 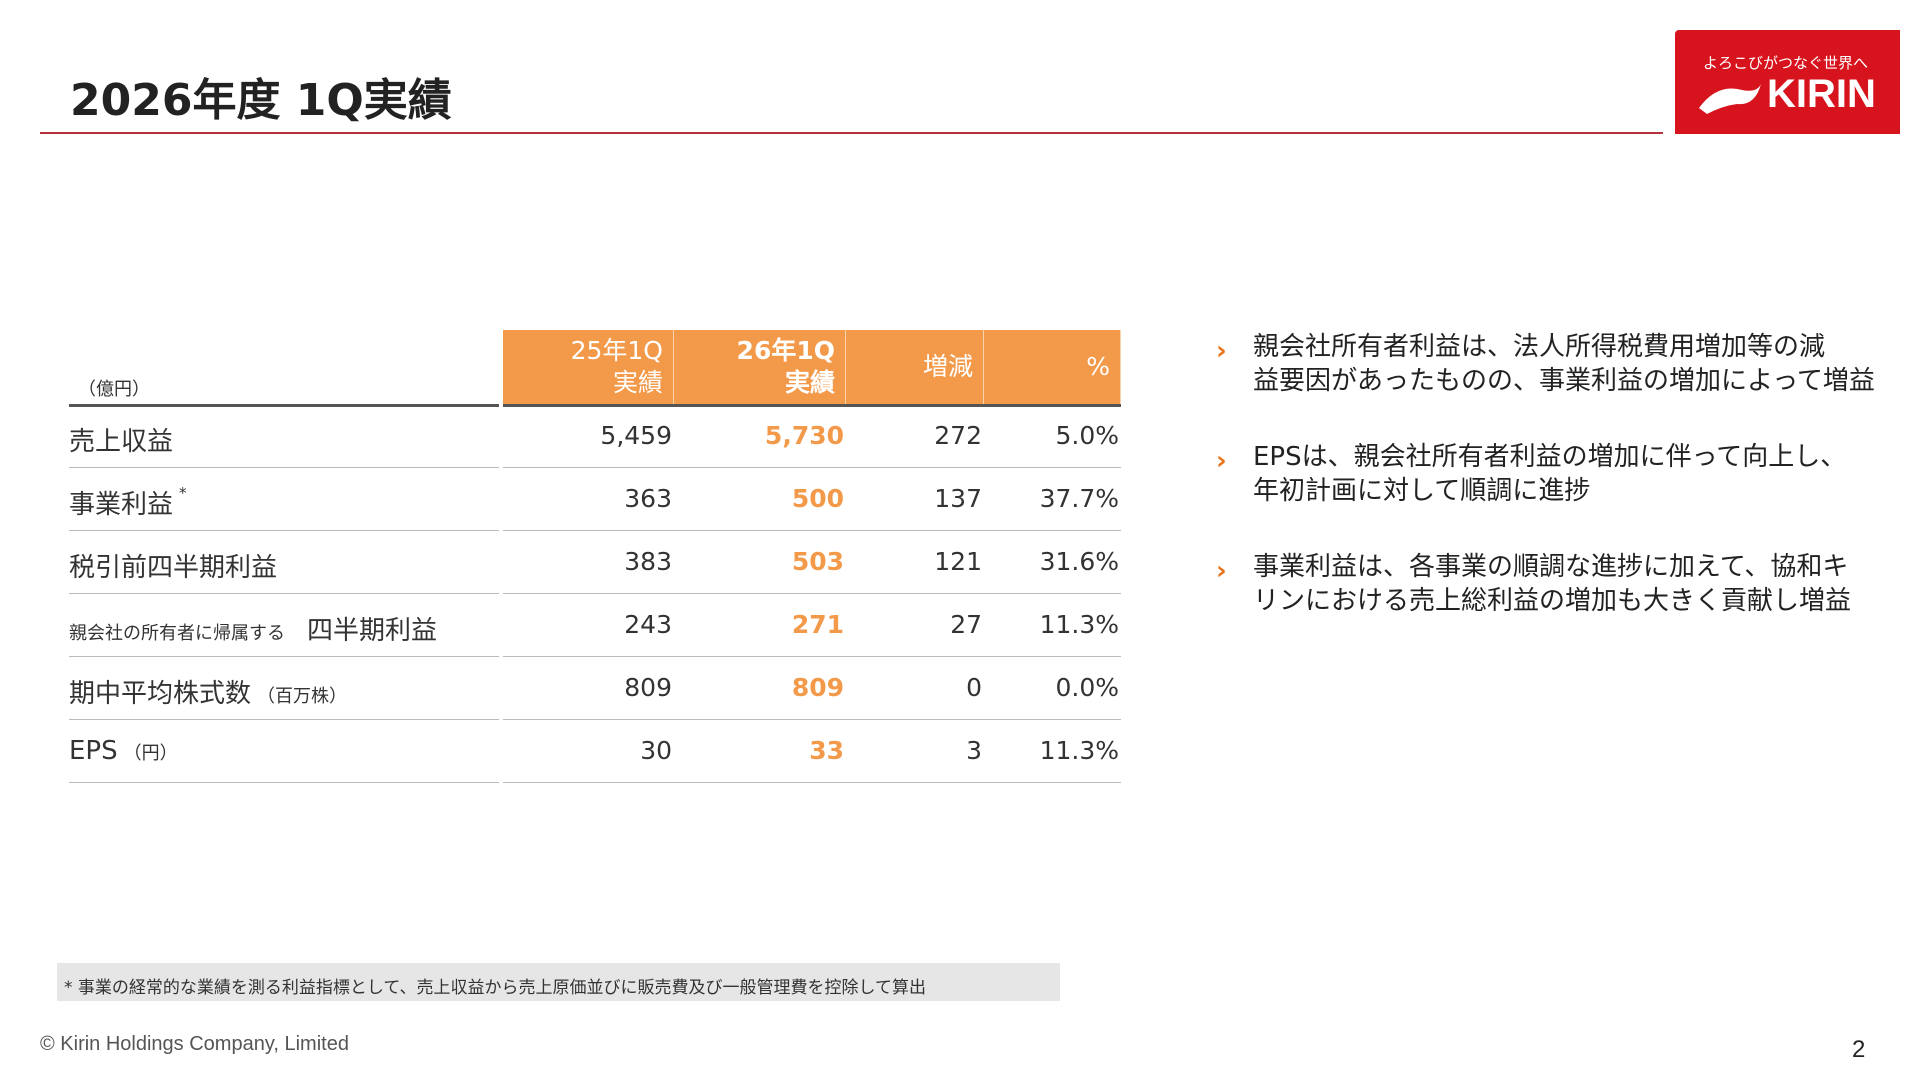 What do you see at coordinates (656, 750) in the screenshot?
I see `table-cell: 30` at bounding box center [656, 750].